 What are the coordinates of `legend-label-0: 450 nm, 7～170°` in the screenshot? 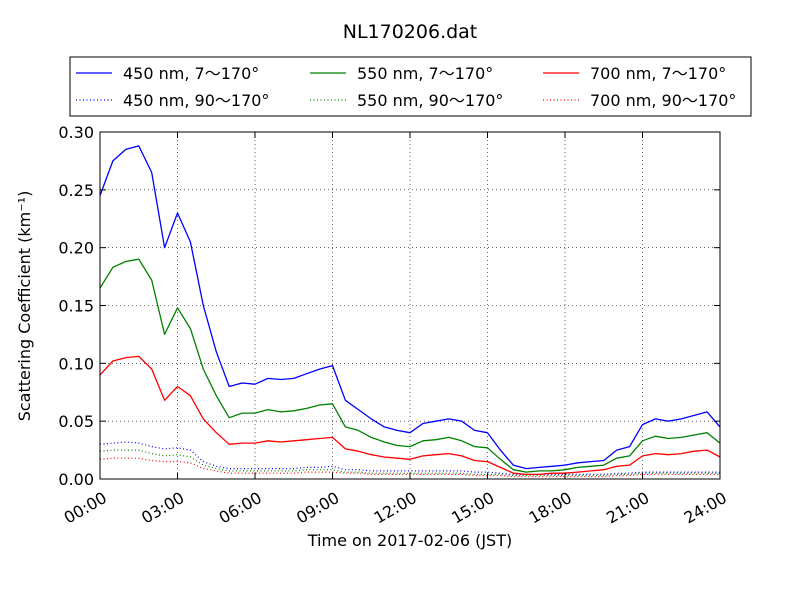 It's located at (191, 73).